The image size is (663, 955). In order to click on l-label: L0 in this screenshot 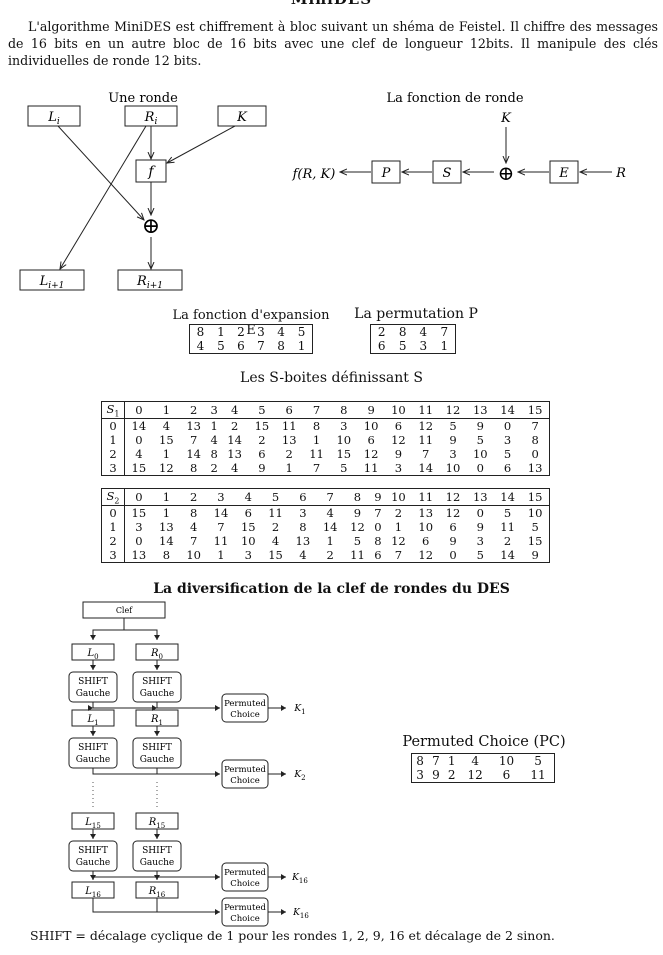, I will do `click(92, 654)`.